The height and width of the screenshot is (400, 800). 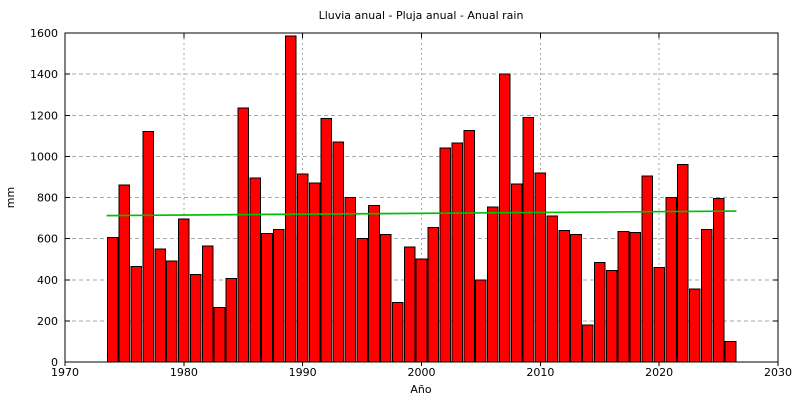 What do you see at coordinates (184, 372) in the screenshot?
I see `x-tick-label: 1980` at bounding box center [184, 372].